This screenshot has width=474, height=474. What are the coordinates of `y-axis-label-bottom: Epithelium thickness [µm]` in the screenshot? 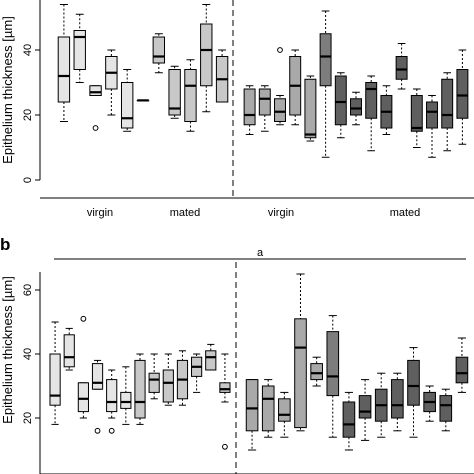 It's located at (7, 350).